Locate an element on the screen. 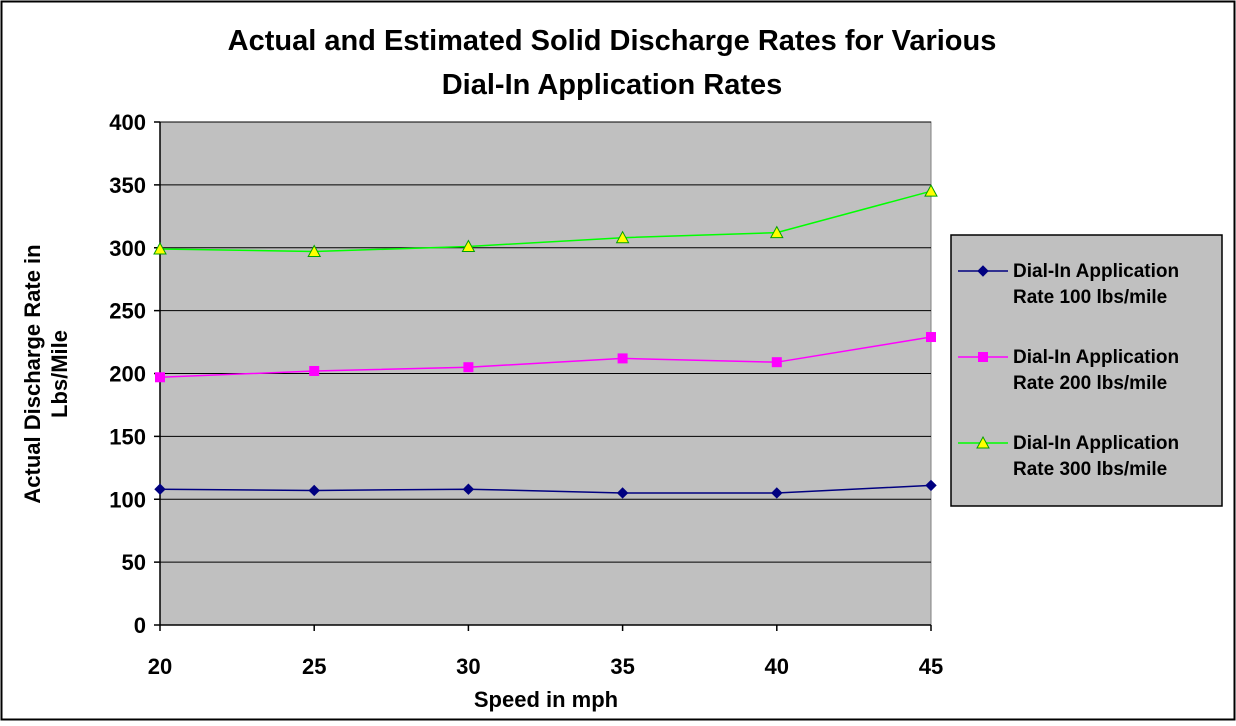 This screenshot has height=726, width=1236. legend-label-line-2: Rate 200 lbs/mile is located at coordinates (1090, 383).